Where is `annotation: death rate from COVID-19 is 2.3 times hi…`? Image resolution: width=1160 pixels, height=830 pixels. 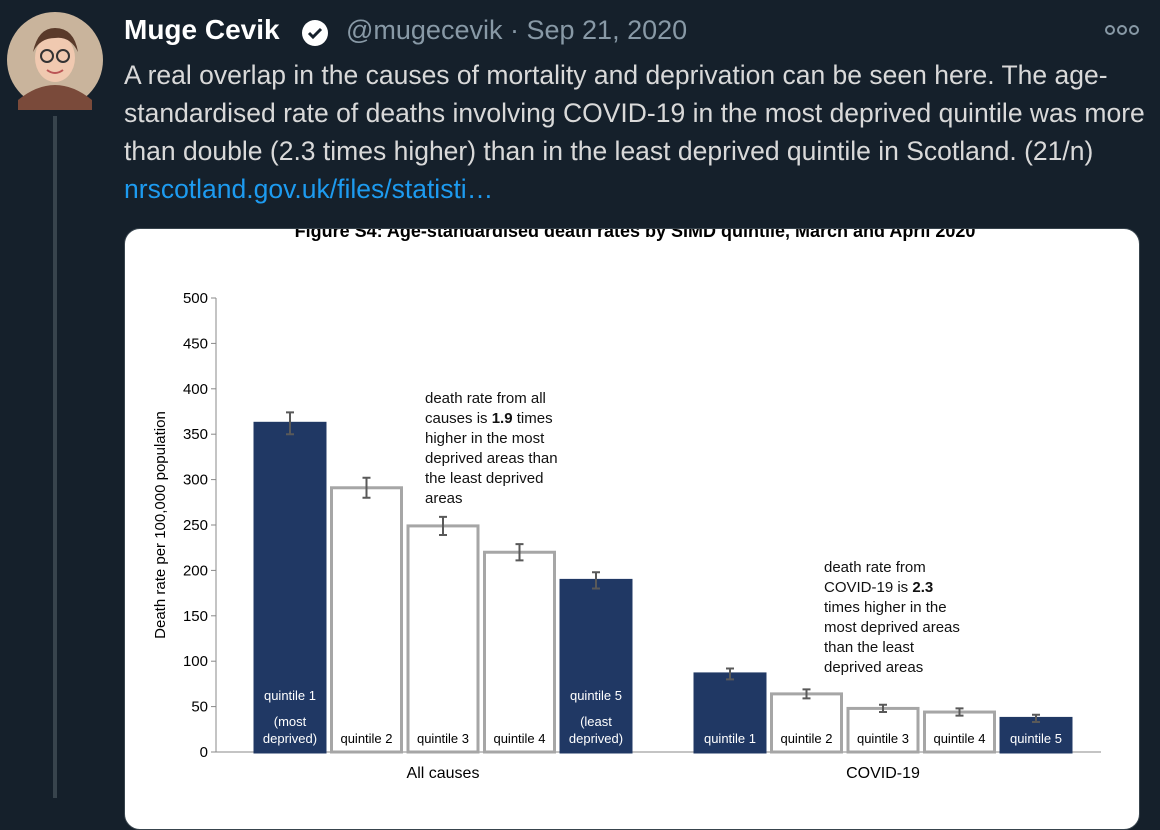 annotation: death rate from COVID-19 is 2.3 times hi… is located at coordinates (896, 618).